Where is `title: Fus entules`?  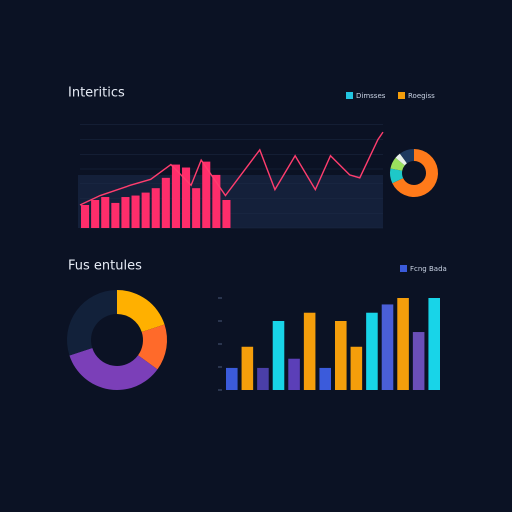 title: Fus entules is located at coordinates (105, 266).